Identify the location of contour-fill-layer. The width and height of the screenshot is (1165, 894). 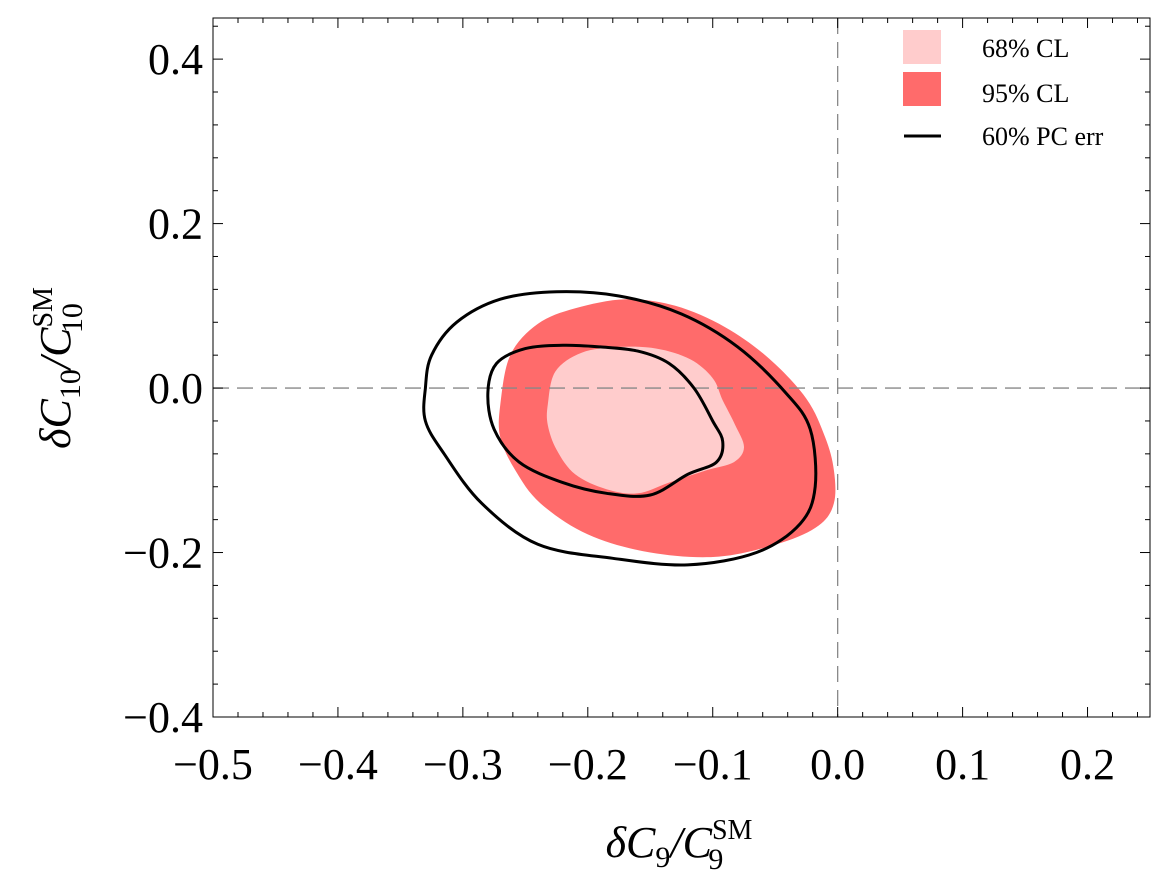
(667, 428).